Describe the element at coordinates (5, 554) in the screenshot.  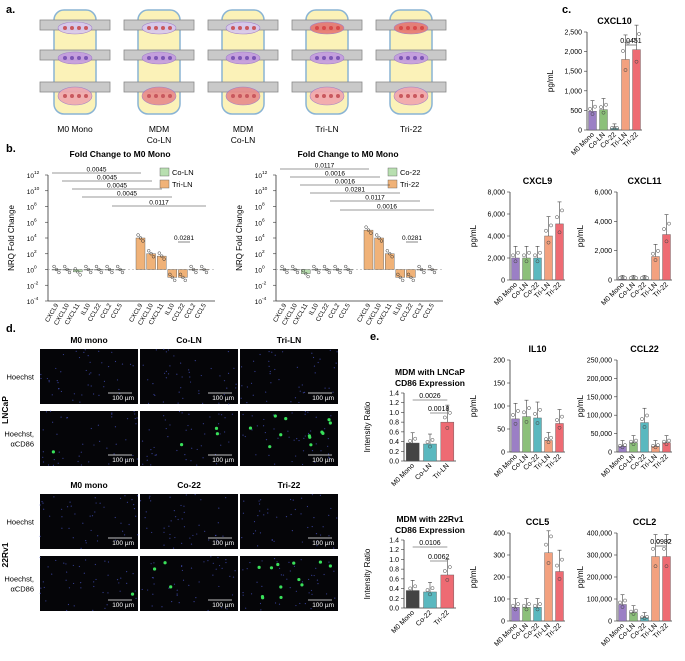
I see `group-label: 22Rv1` at that location.